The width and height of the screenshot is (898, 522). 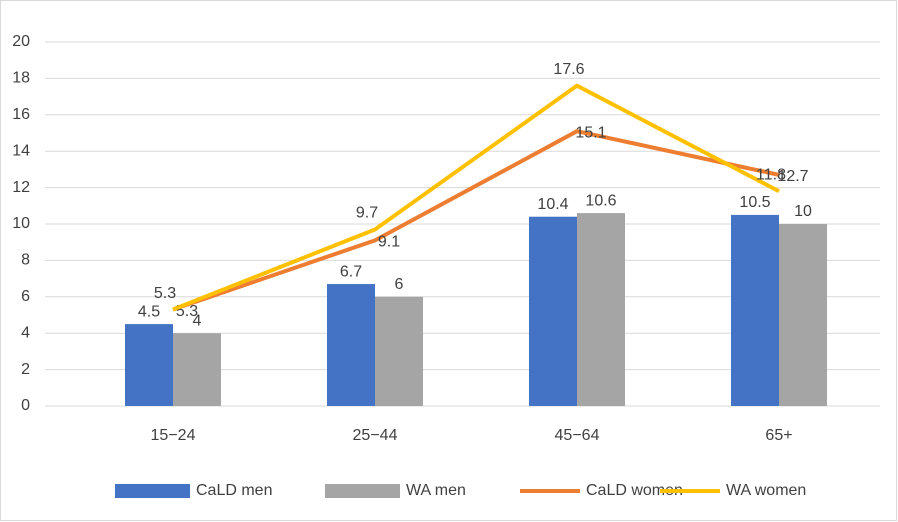 I want to click on y-tick-label: 8, so click(x=25, y=260).